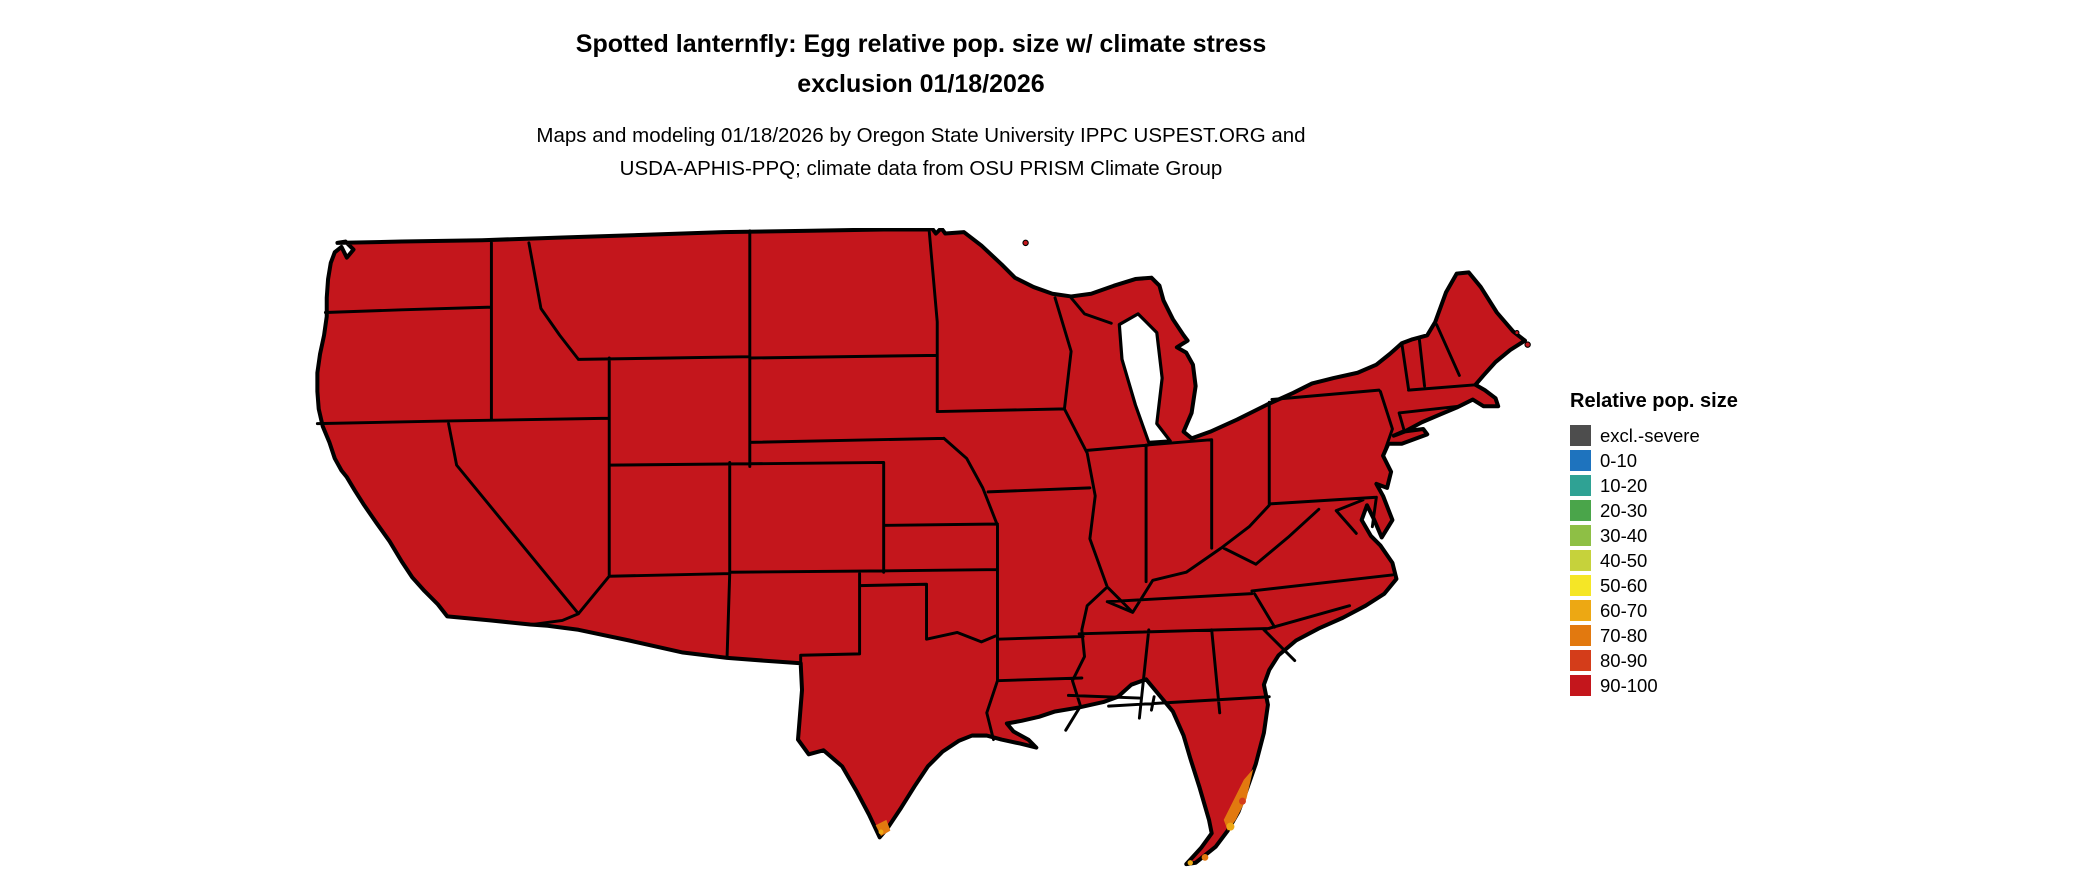 This screenshot has height=892, width=2100. Describe the element at coordinates (1720, 460) in the screenshot. I see `legend-item: 0-10` at that location.